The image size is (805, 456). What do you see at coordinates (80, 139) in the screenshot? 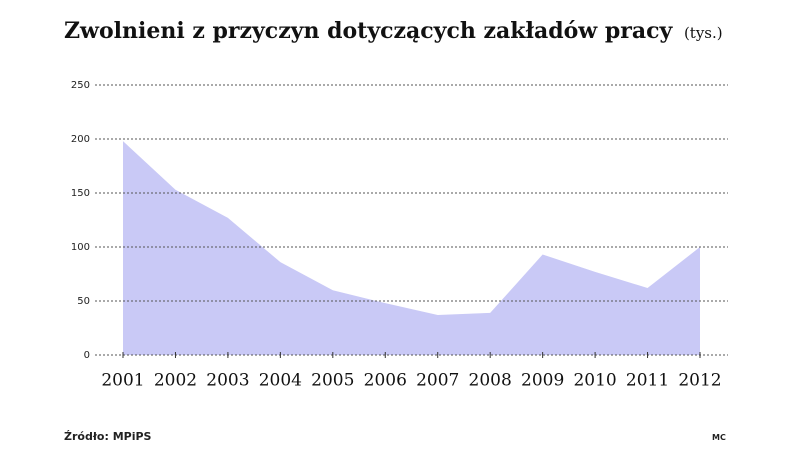
I see `y-tick-label: 200` at bounding box center [80, 139].